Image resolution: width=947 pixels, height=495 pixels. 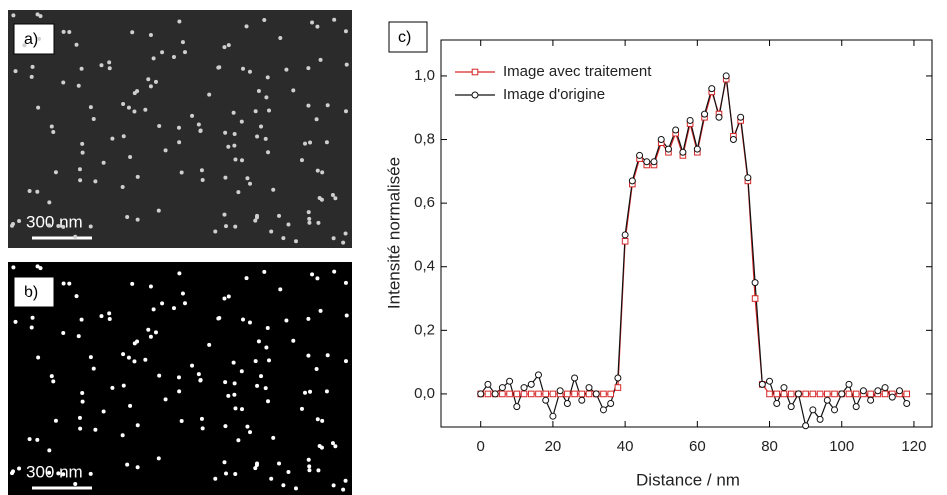 I want to click on y-tick-label: 0,6, so click(x=424, y=202).